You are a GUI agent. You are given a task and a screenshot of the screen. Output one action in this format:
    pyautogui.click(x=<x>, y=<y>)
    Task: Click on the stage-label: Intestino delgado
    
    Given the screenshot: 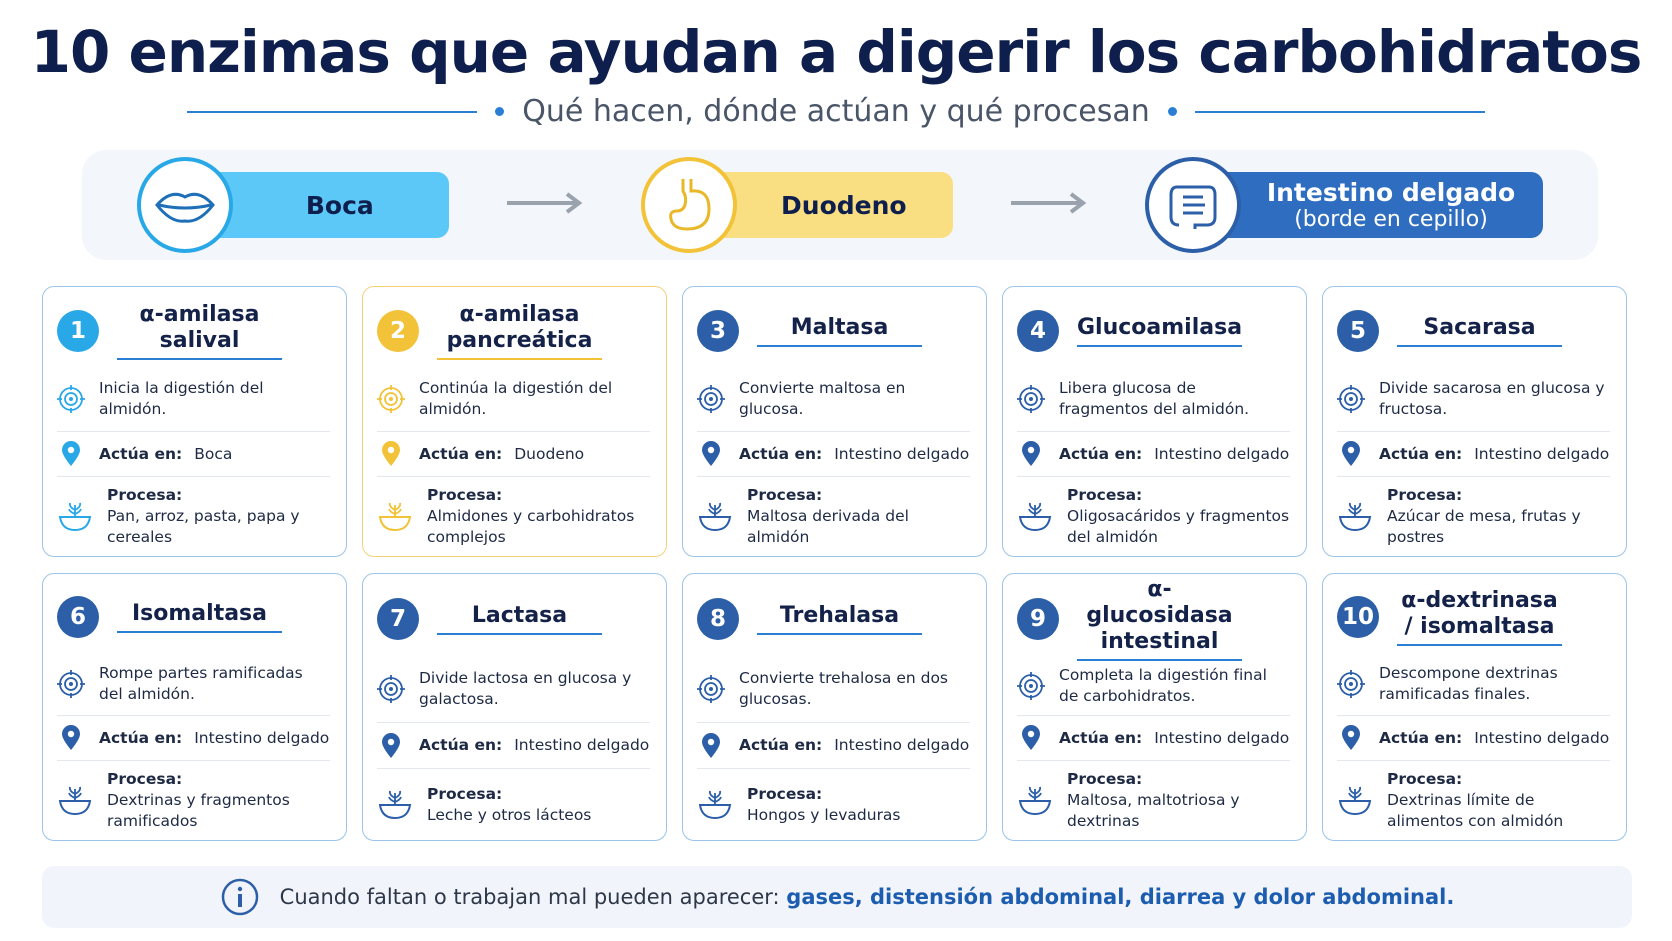 What is the action you would take?
    pyautogui.click(x=1391, y=192)
    